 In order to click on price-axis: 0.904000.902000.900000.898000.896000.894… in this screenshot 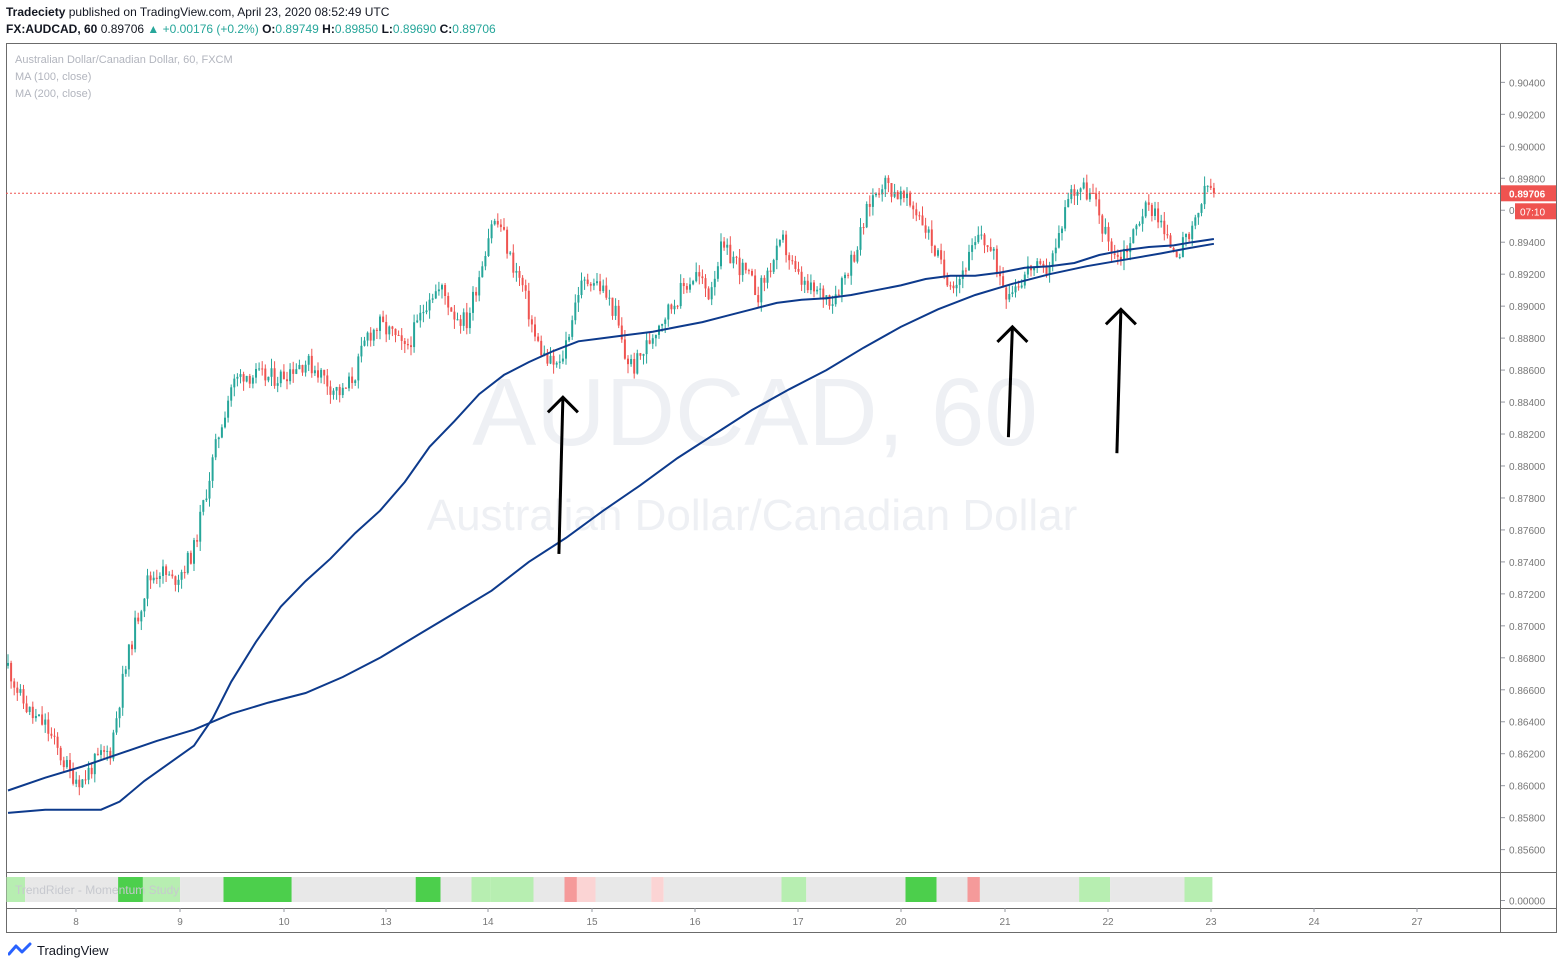, I will do `click(1523, 493)`.